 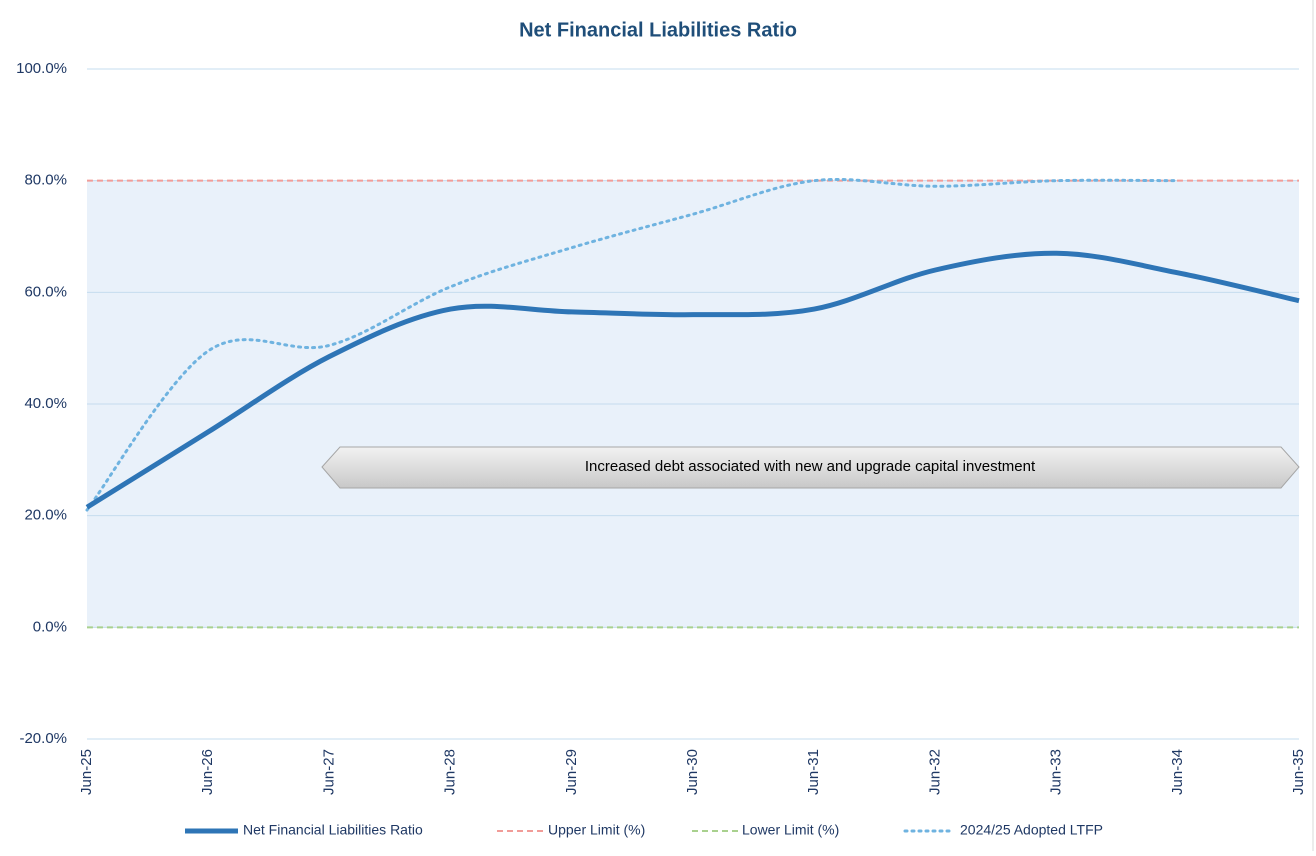 What do you see at coordinates (86, 772) in the screenshot?
I see `x-tick-label: Jun-25` at bounding box center [86, 772].